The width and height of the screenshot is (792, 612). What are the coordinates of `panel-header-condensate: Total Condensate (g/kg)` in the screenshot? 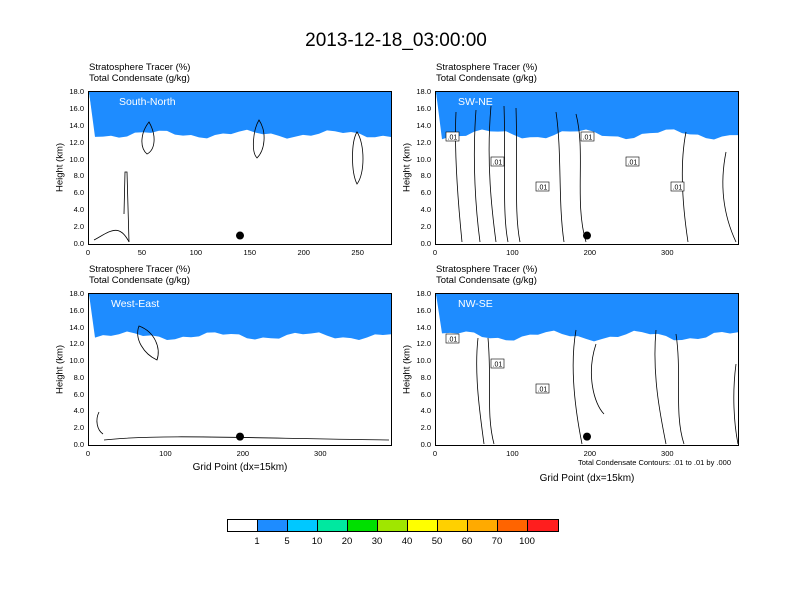 It's located at (139, 78).